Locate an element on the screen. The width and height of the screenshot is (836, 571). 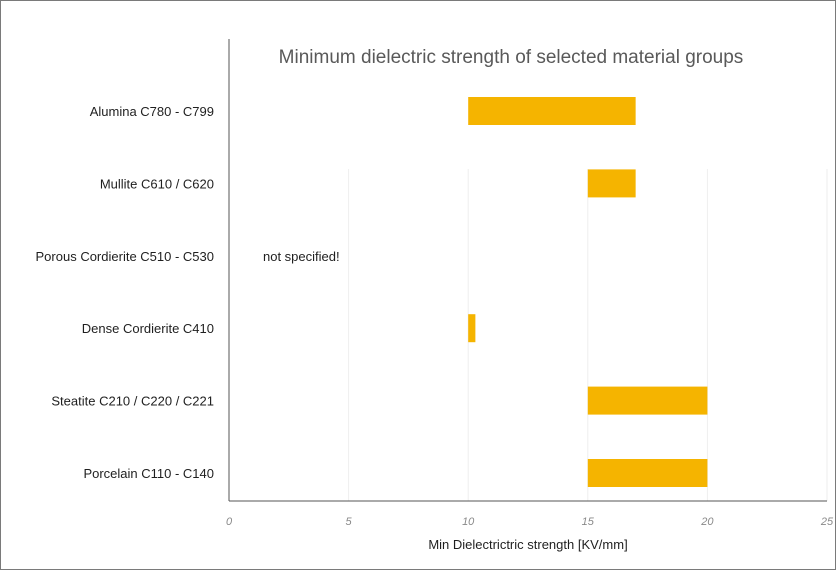
category-label: Alumina C780 - C799 is located at coordinates (152, 111).